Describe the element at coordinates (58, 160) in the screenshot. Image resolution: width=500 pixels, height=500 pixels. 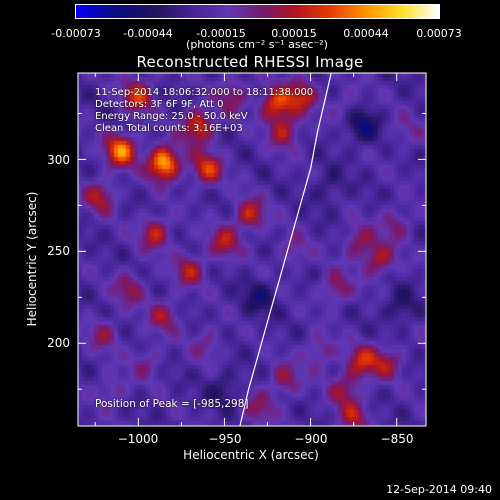
I see `y-tick-label: 300` at that location.